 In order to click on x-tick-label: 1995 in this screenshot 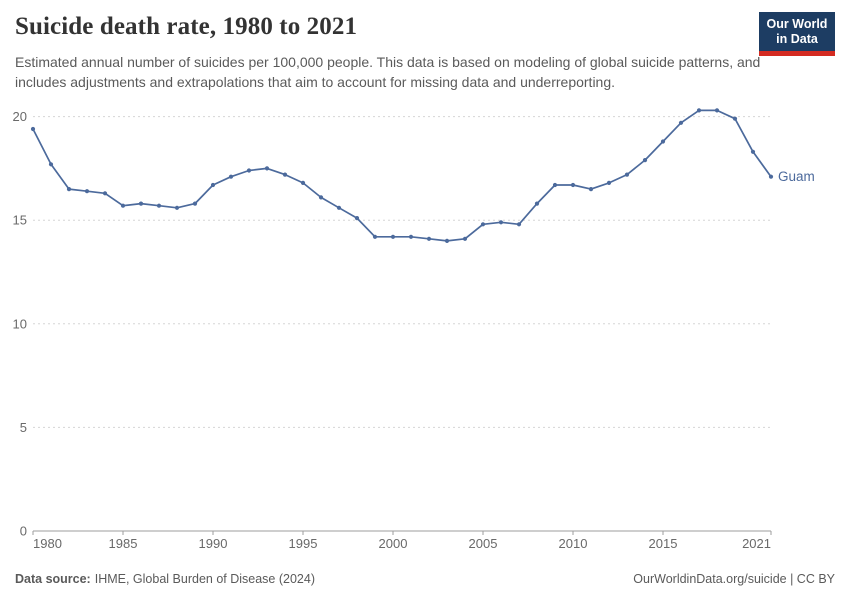, I will do `click(303, 543)`.